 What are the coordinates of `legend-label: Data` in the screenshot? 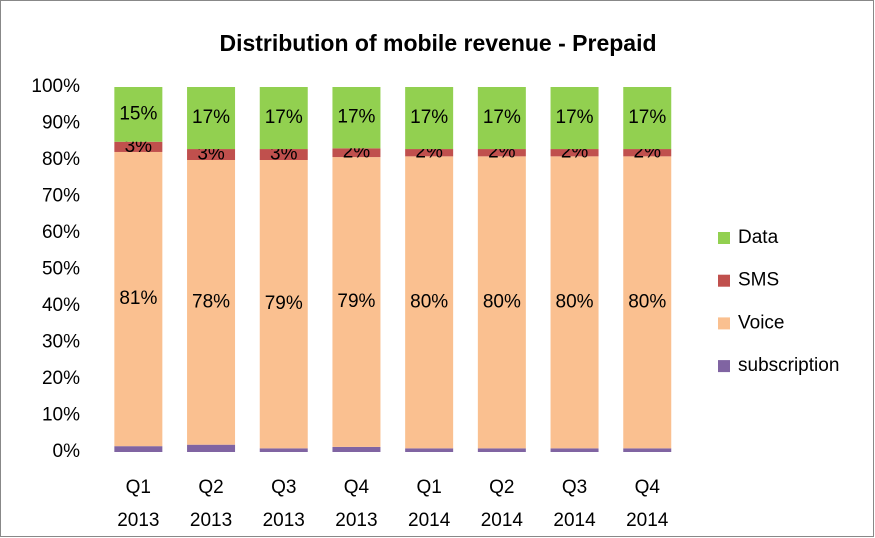 It's located at (758, 237).